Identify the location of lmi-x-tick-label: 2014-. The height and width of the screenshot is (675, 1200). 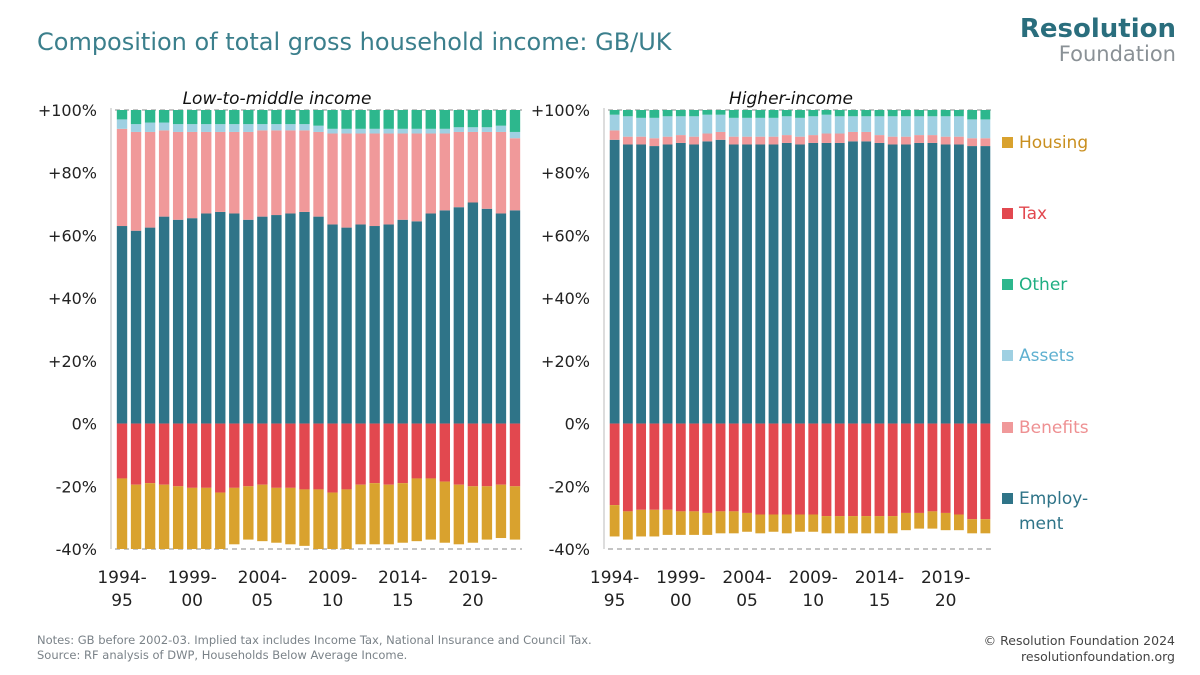
(402, 578).